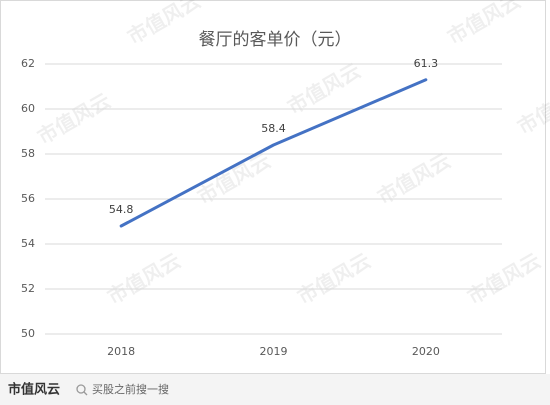 This screenshot has width=550, height=405. Describe the element at coordinates (121, 209) in the screenshot. I see `value-label: 54.8` at that location.